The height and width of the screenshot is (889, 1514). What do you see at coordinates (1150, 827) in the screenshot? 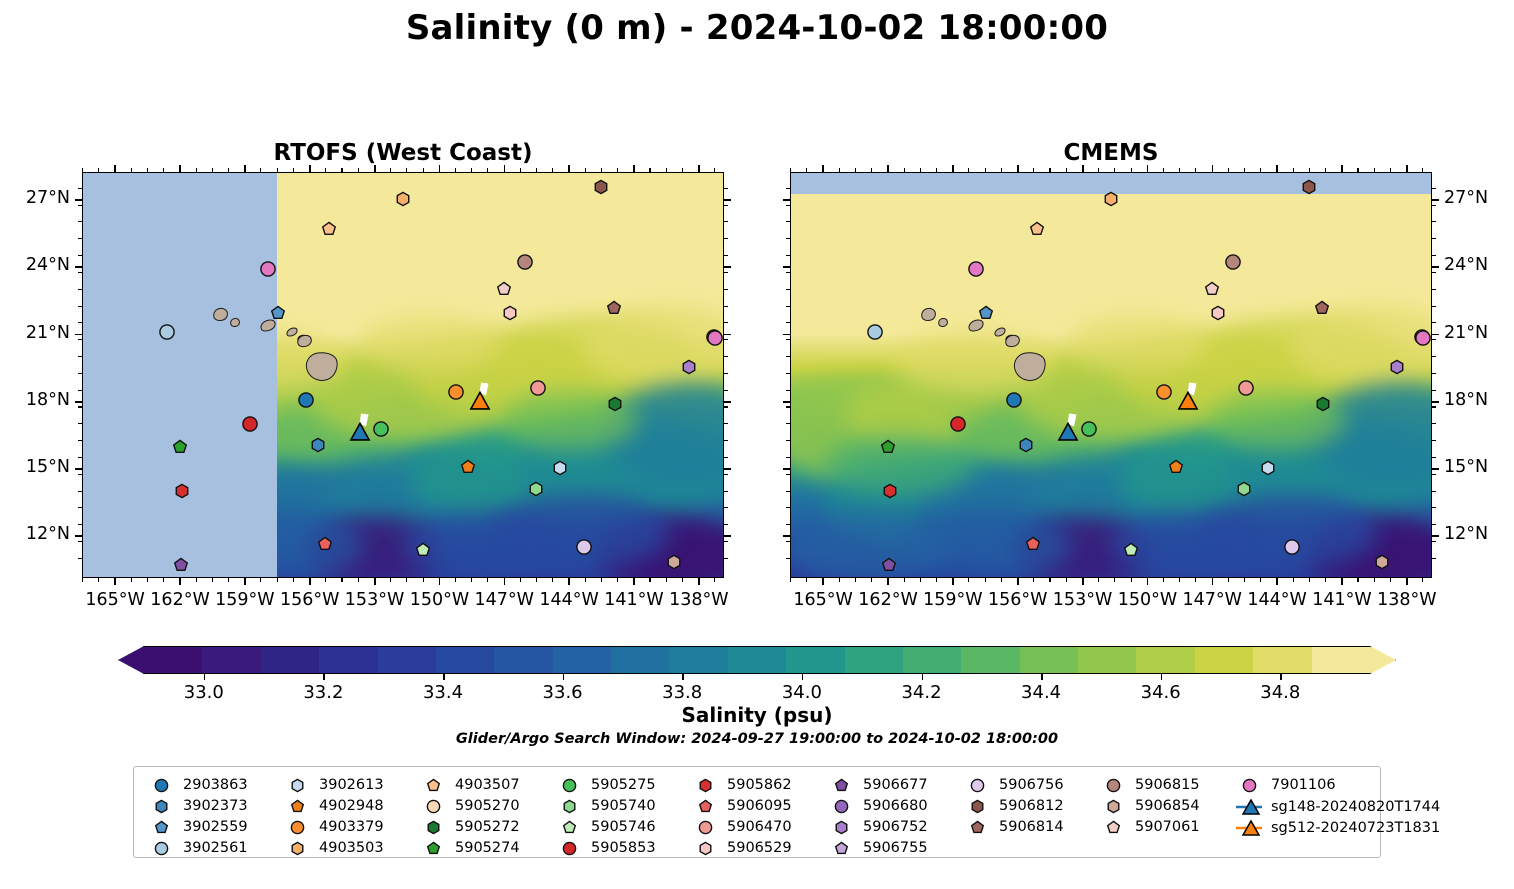
I see `legend-item: 5907061` at bounding box center [1150, 827].